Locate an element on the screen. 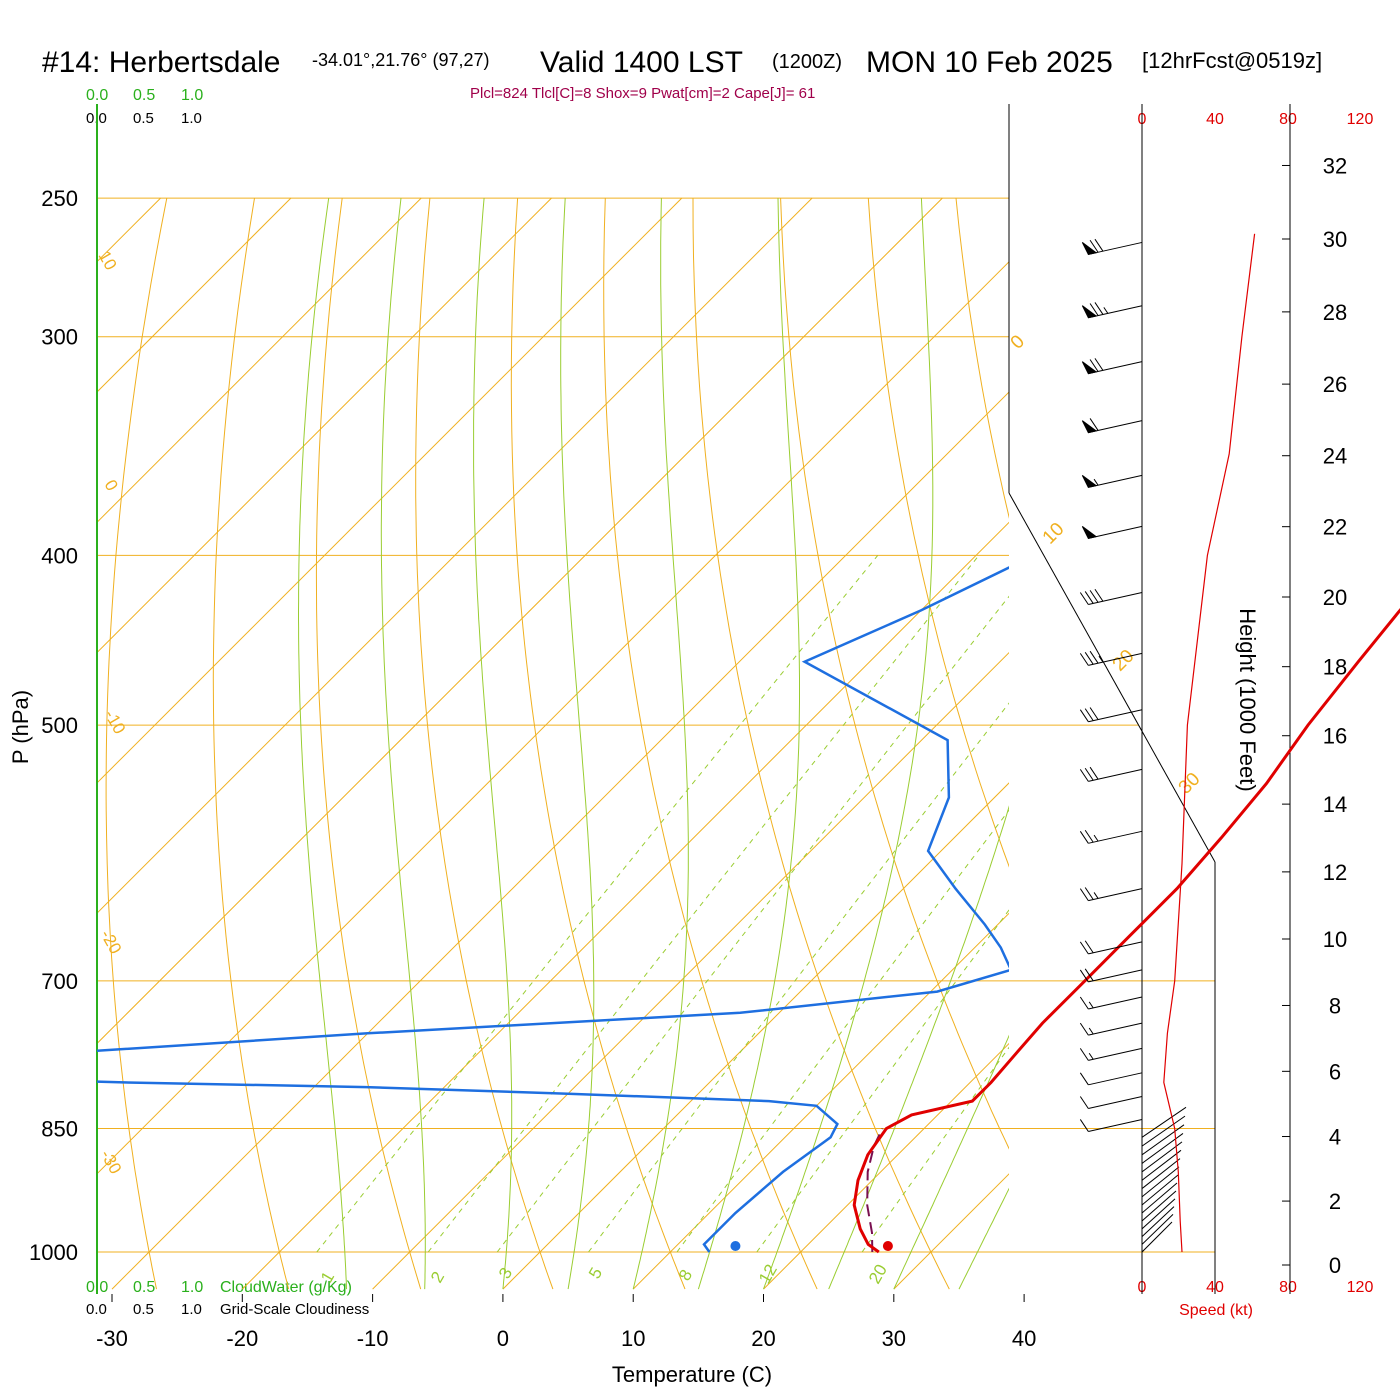  surface-dewpoint-marker is located at coordinates (735, 1246).